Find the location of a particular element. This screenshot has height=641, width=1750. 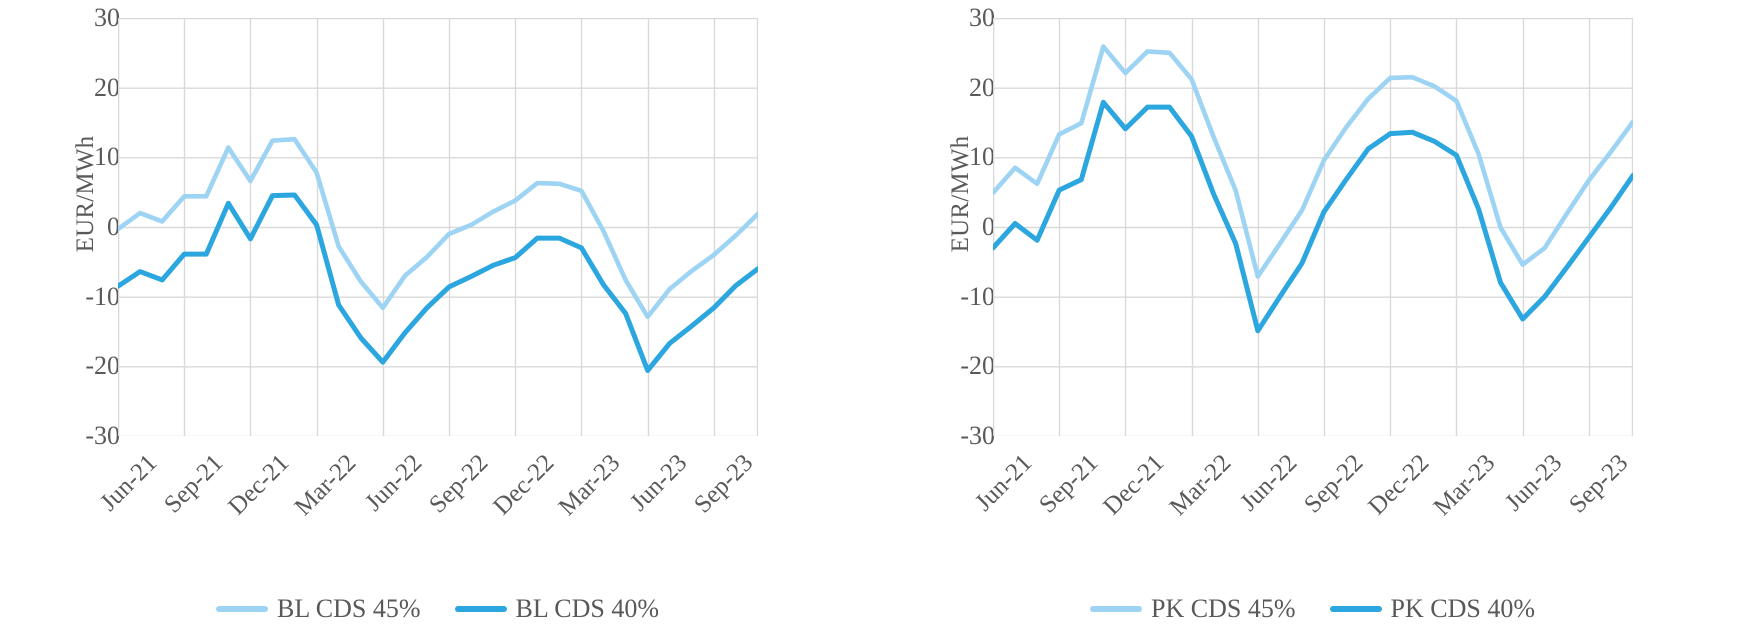

legend-item: BL CDS 45% is located at coordinates (318, 609).